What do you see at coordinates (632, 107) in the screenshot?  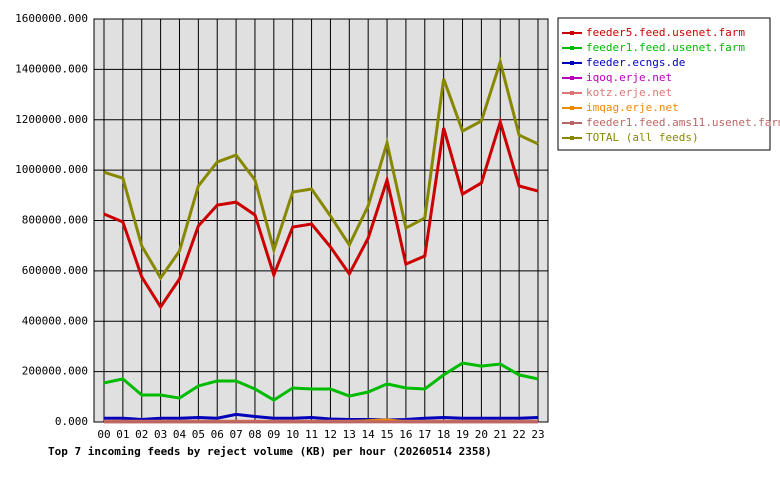 I see `legend-label: imqag.erje.net` at bounding box center [632, 107].